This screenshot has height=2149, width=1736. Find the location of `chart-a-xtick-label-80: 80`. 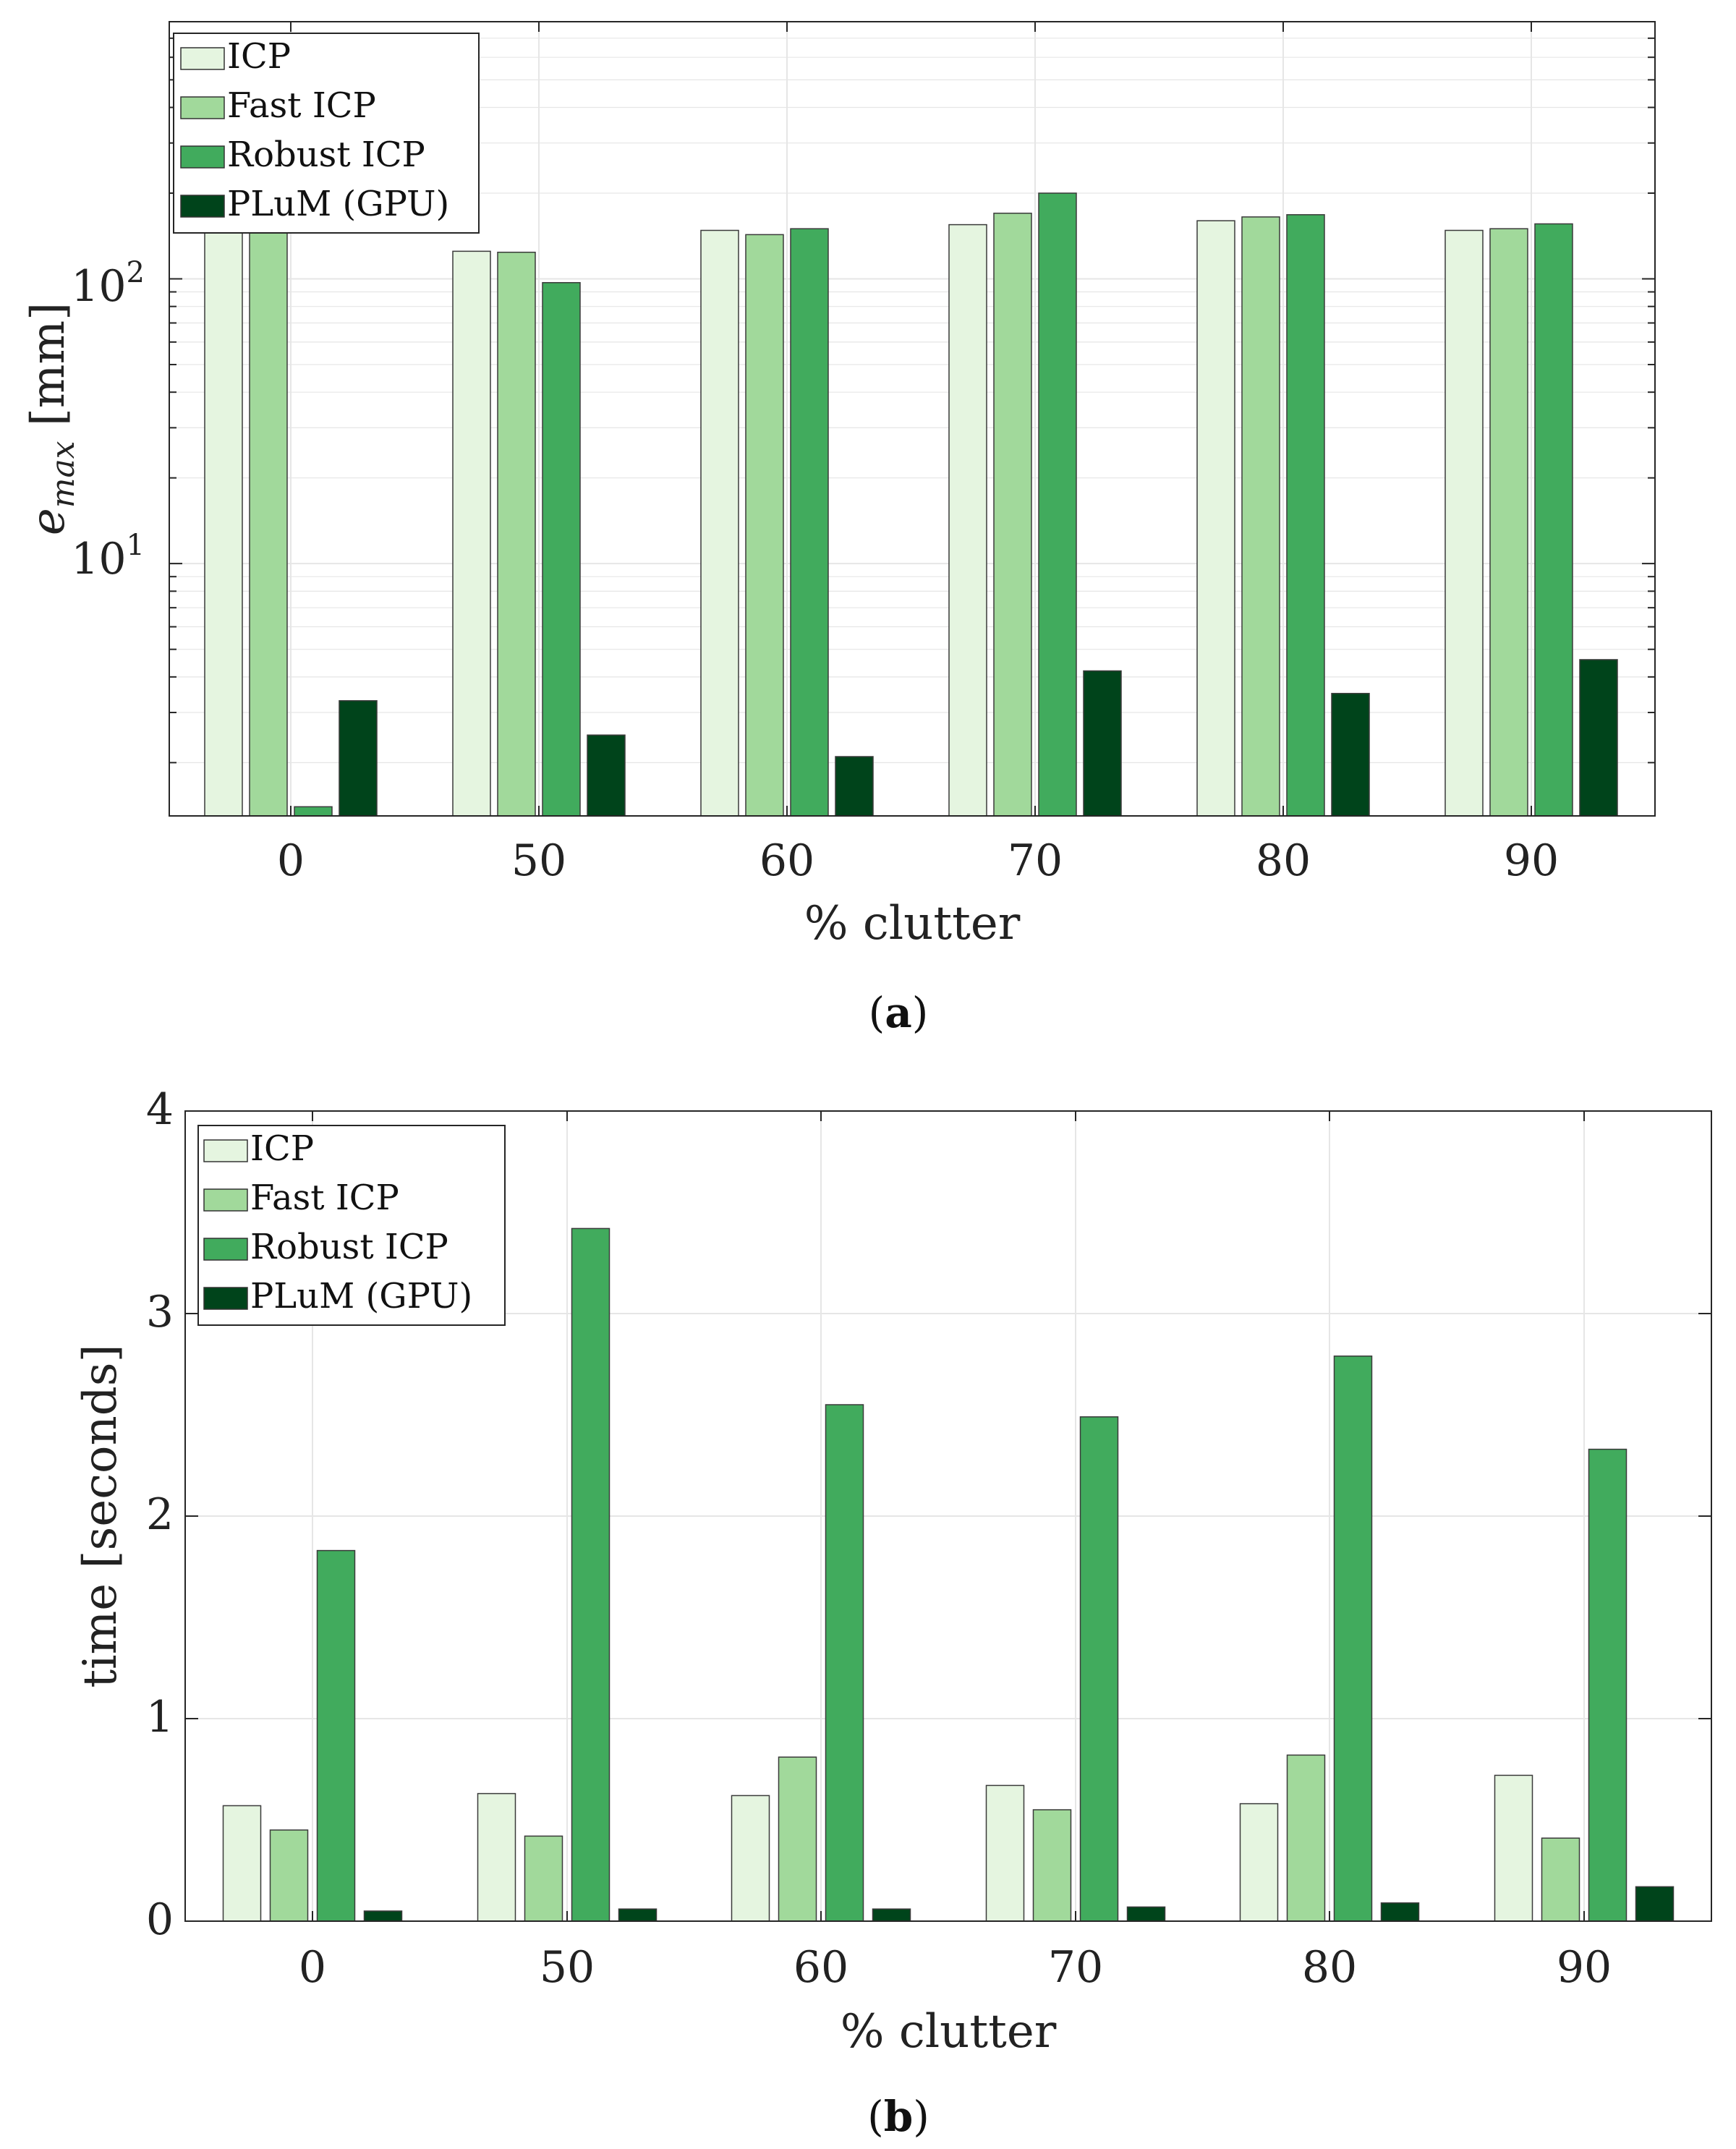

chart-a-xtick-label-80: 80 is located at coordinates (1284, 861).